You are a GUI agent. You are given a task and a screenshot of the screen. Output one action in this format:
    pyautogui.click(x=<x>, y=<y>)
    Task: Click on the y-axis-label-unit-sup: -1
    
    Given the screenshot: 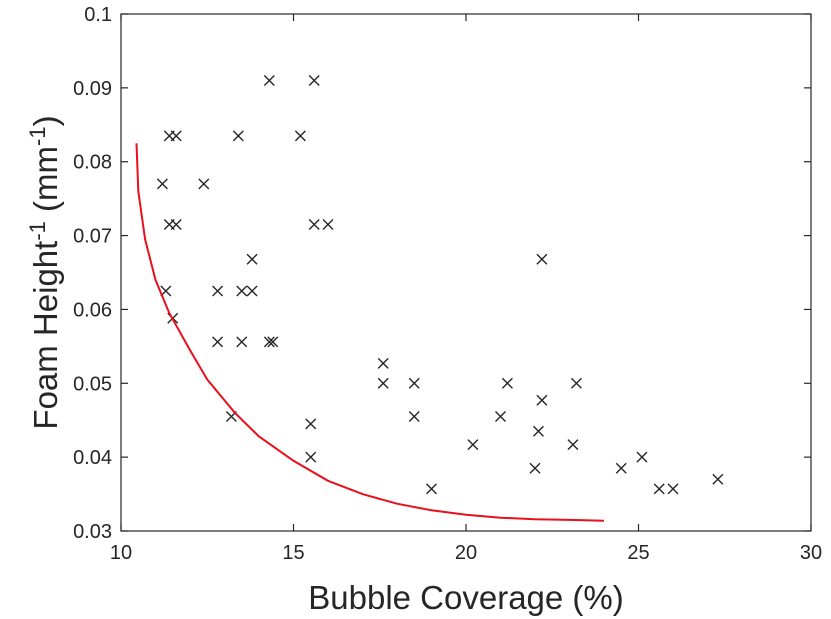 What is the action you would take?
    pyautogui.click(x=37, y=136)
    